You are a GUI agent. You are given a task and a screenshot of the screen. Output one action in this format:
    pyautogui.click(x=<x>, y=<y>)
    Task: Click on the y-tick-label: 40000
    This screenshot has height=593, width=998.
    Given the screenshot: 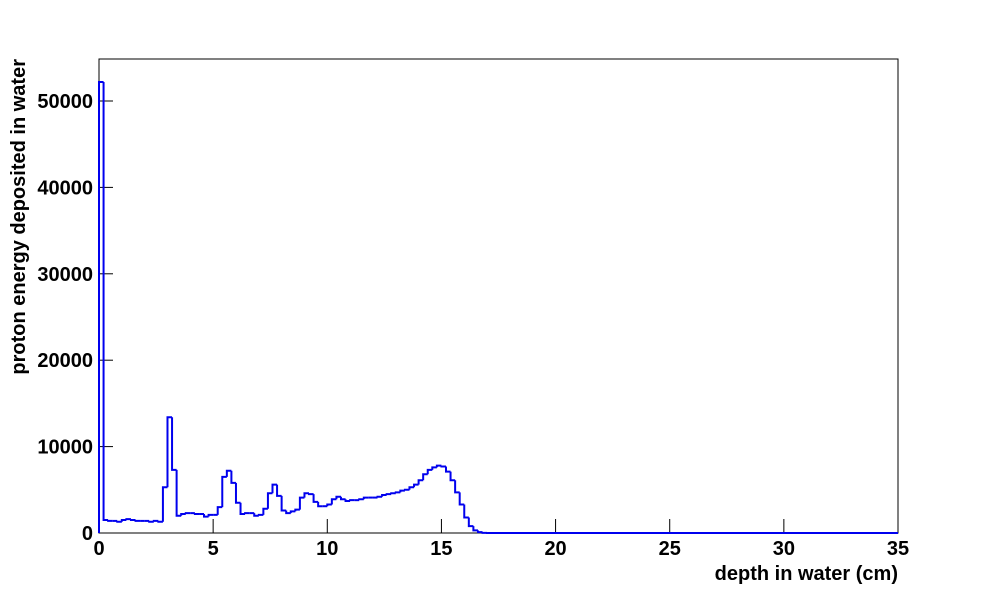 What is the action you would take?
    pyautogui.click(x=65, y=188)
    